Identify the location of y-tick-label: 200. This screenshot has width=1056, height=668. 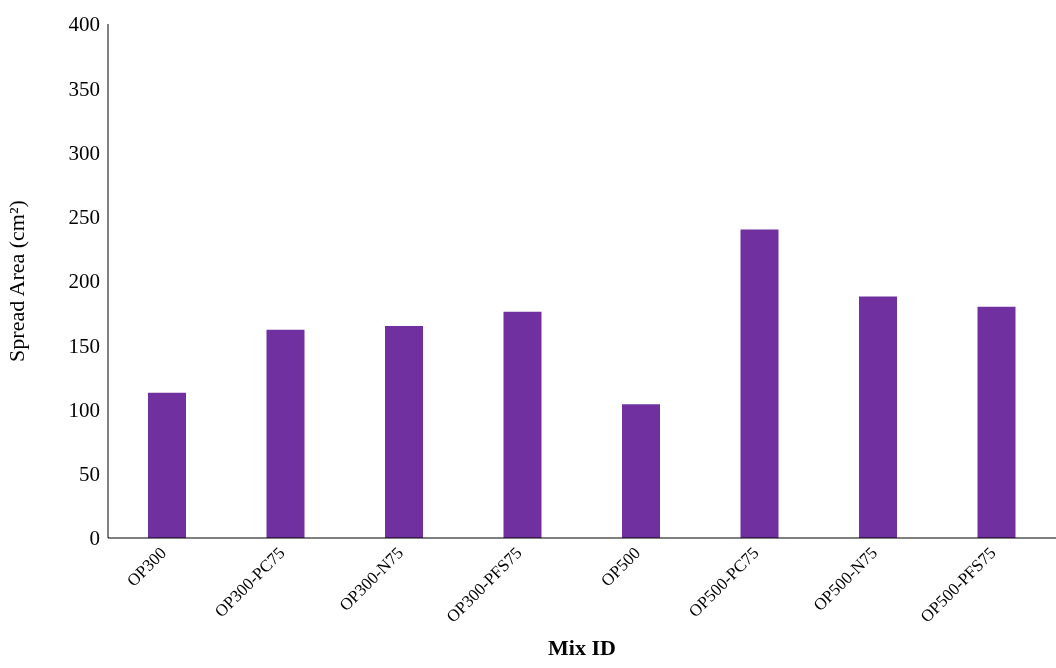
(84, 281).